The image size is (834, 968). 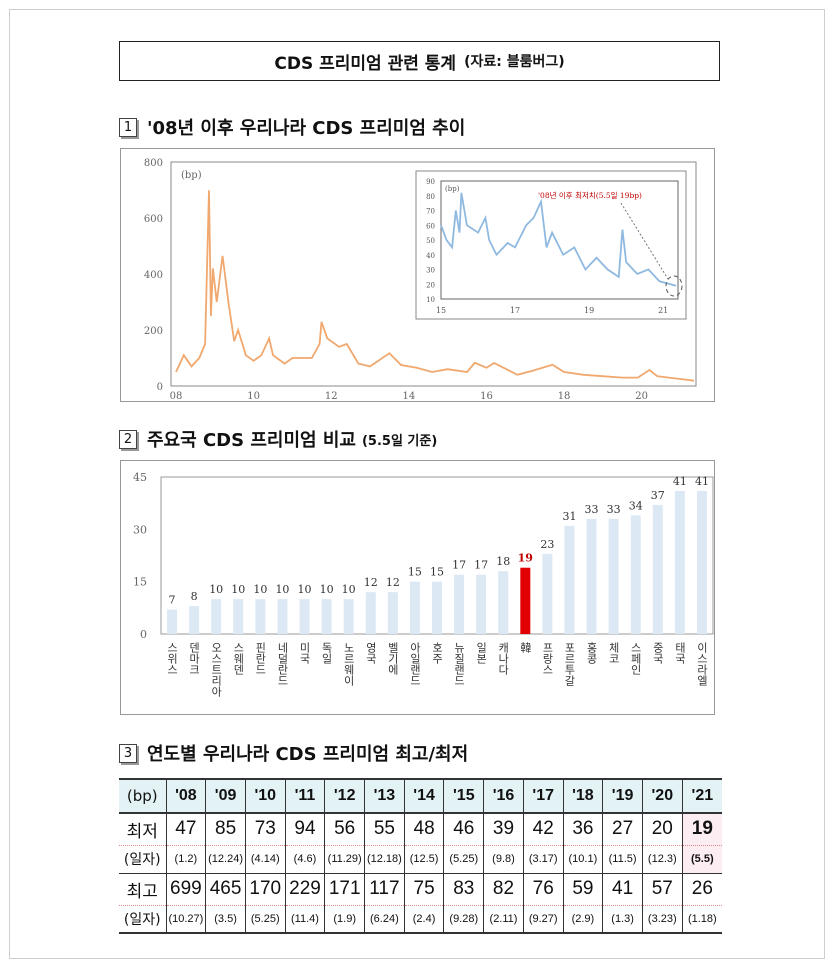 What do you see at coordinates (371, 582) in the screenshot?
I see `data-label: 12` at bounding box center [371, 582].